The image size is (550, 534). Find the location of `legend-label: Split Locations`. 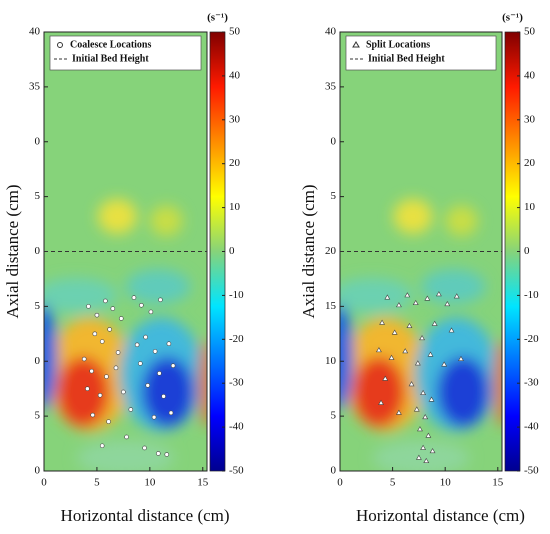

legend-label: Split Locations is located at coordinates (398, 44).